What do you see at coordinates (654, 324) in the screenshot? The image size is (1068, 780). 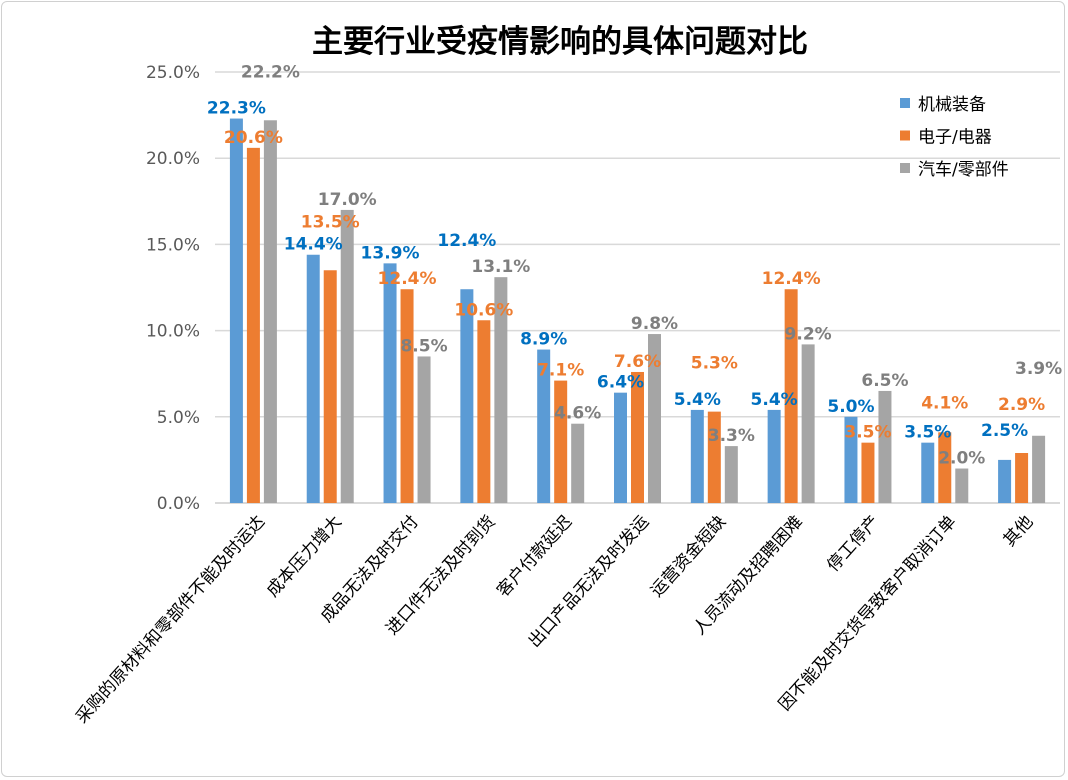 I see `data-label: 9.8%` at bounding box center [654, 324].